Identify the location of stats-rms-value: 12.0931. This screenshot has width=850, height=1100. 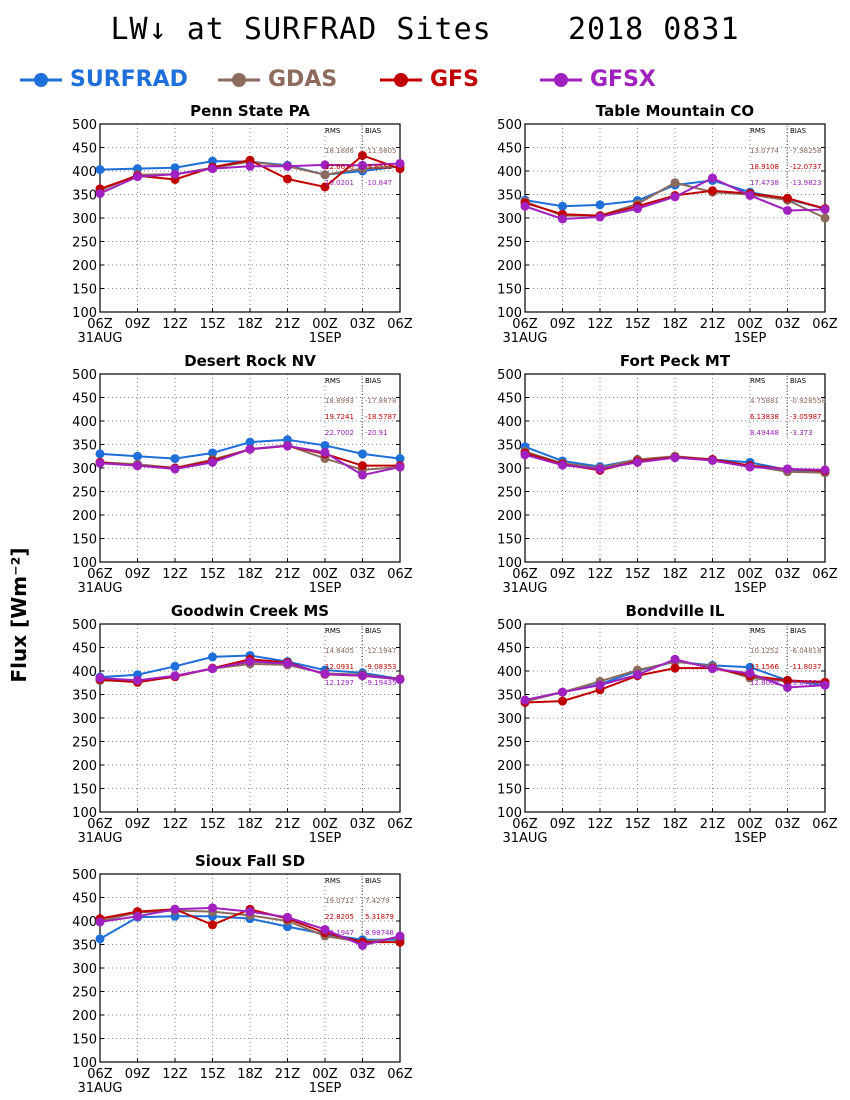
(339, 667).